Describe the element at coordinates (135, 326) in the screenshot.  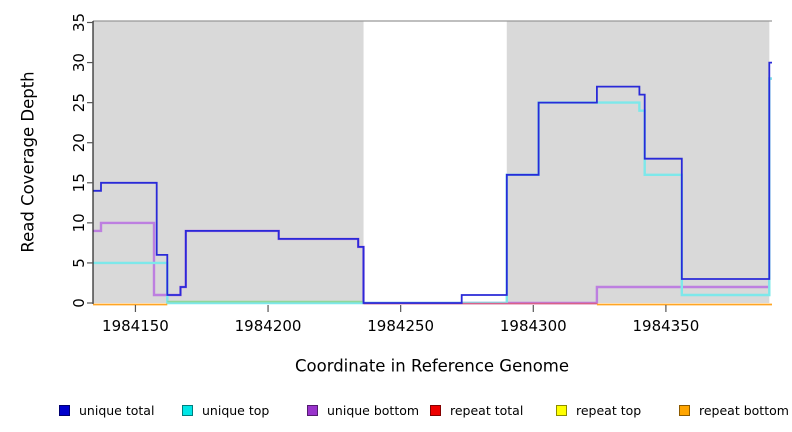
I see `x-tick-label: 1984150` at that location.